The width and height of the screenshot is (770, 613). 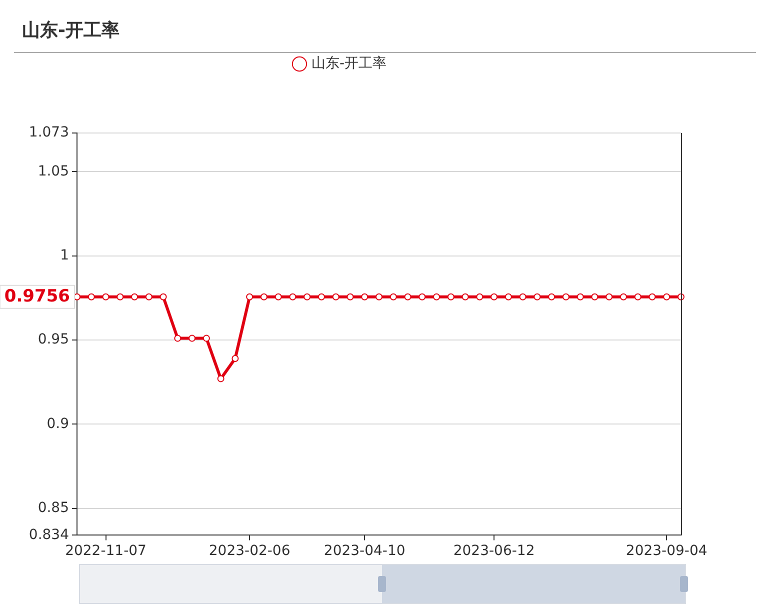 I want to click on y-tick-label: 0.9, so click(x=57, y=424).